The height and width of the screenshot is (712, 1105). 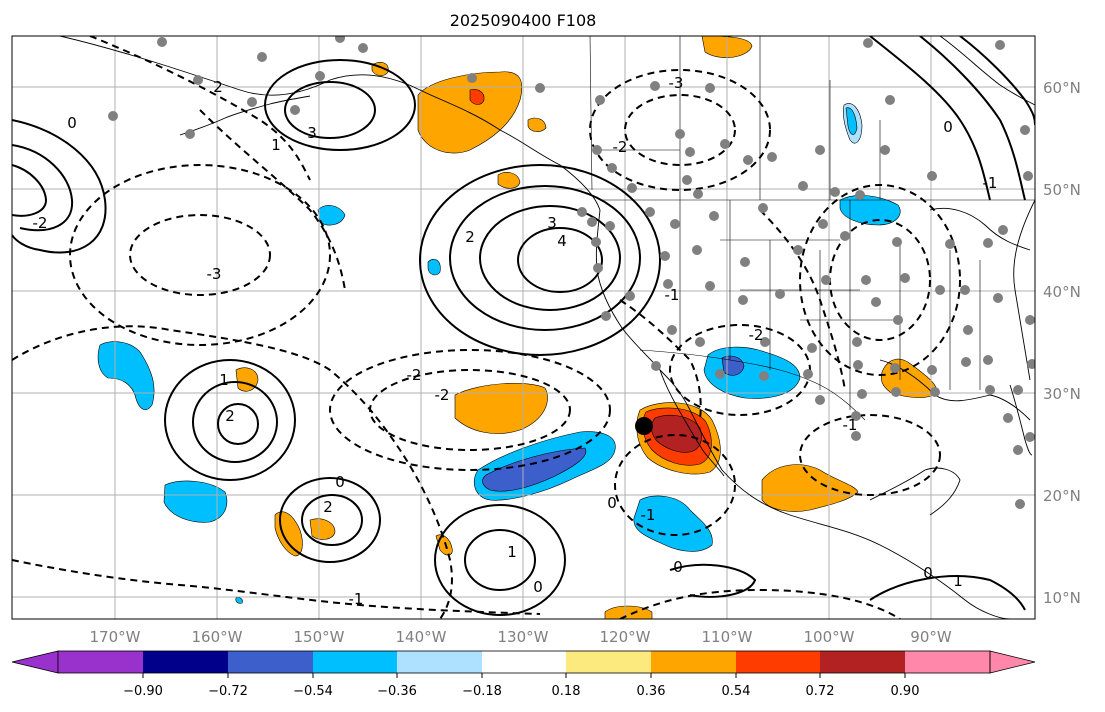 I want to click on colorbar-tick: −0.54, so click(x=313, y=691).